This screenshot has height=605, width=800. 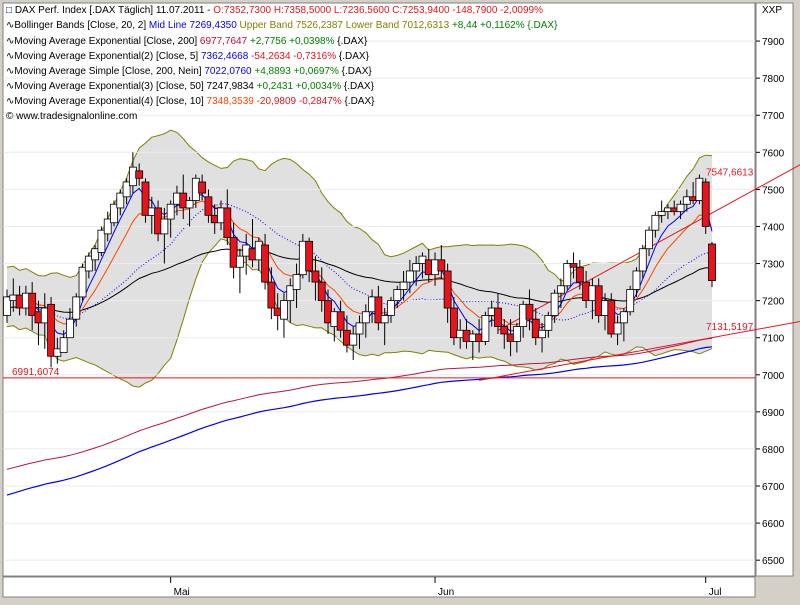 I want to click on y-tick-label: 7500, so click(x=773, y=190).